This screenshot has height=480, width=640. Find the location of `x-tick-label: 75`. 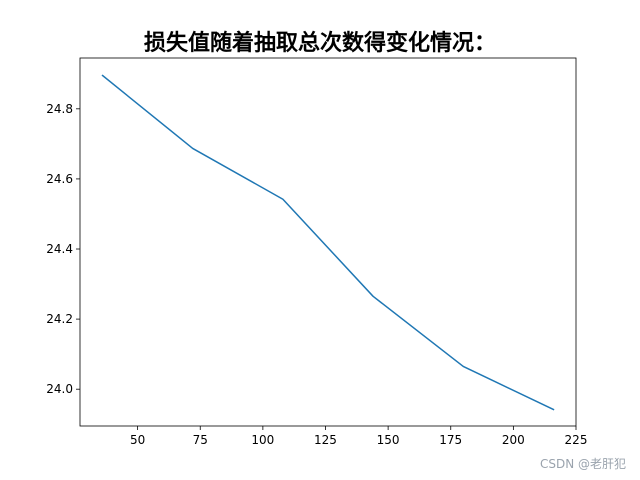

x-tick-label: 75 is located at coordinates (200, 440).